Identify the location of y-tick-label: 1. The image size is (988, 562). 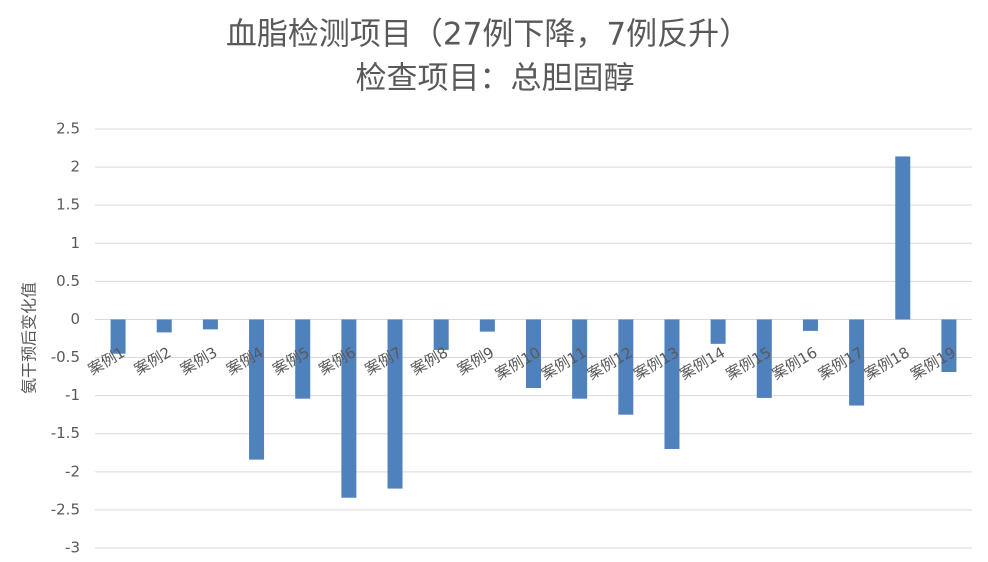
(75, 243).